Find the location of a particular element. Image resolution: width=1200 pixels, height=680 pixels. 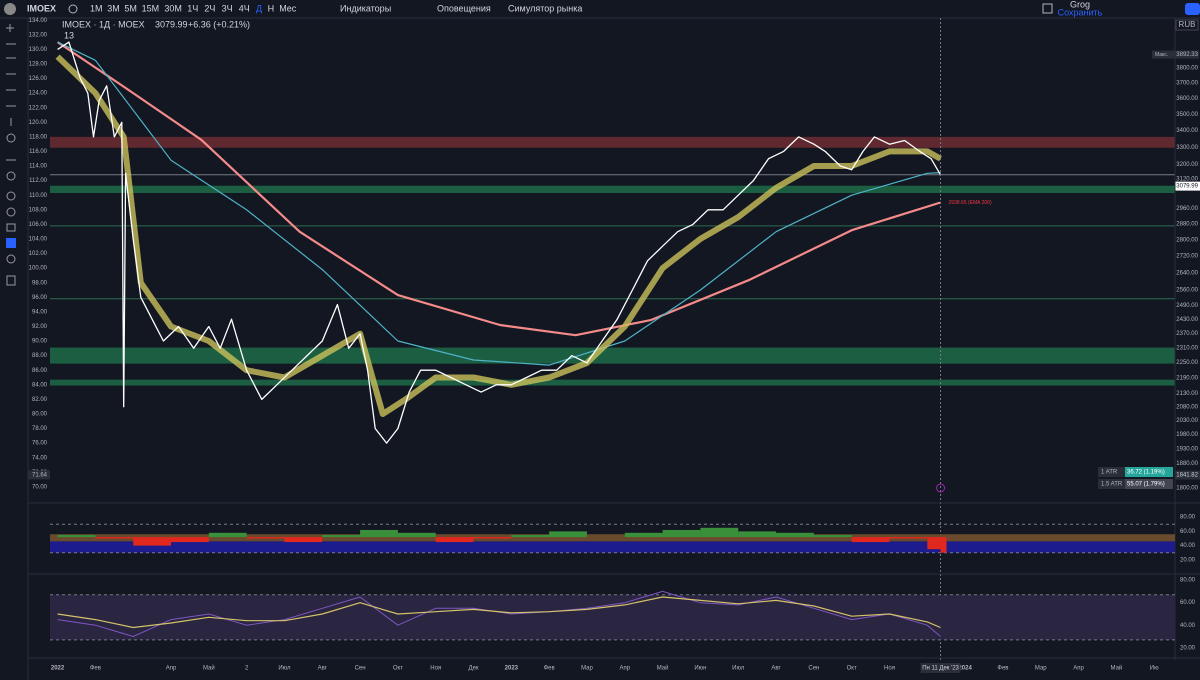

y-tick-label: 86.00 is located at coordinates (40, 371).